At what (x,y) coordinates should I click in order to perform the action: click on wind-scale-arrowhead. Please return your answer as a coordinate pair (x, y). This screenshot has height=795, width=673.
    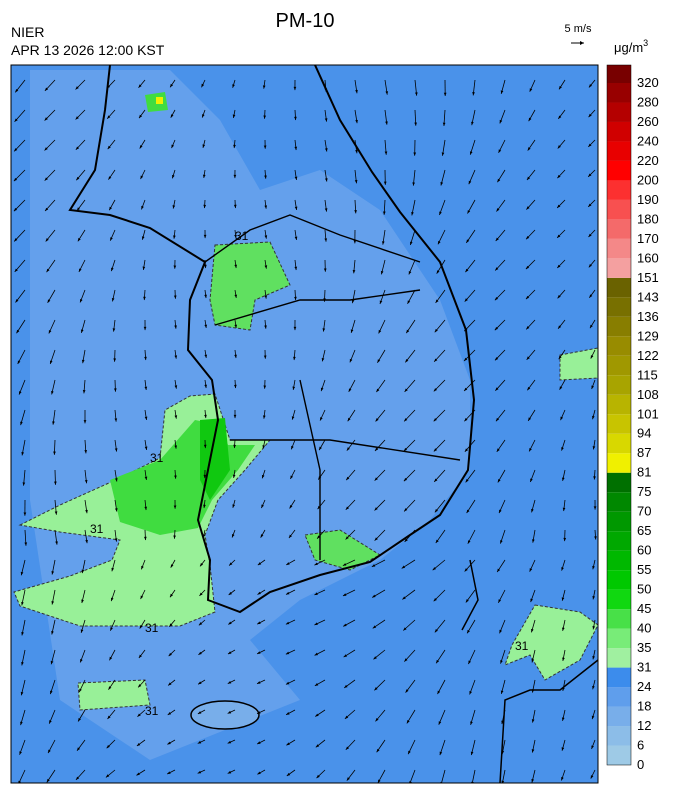
    Looking at the image, I should click on (582, 43).